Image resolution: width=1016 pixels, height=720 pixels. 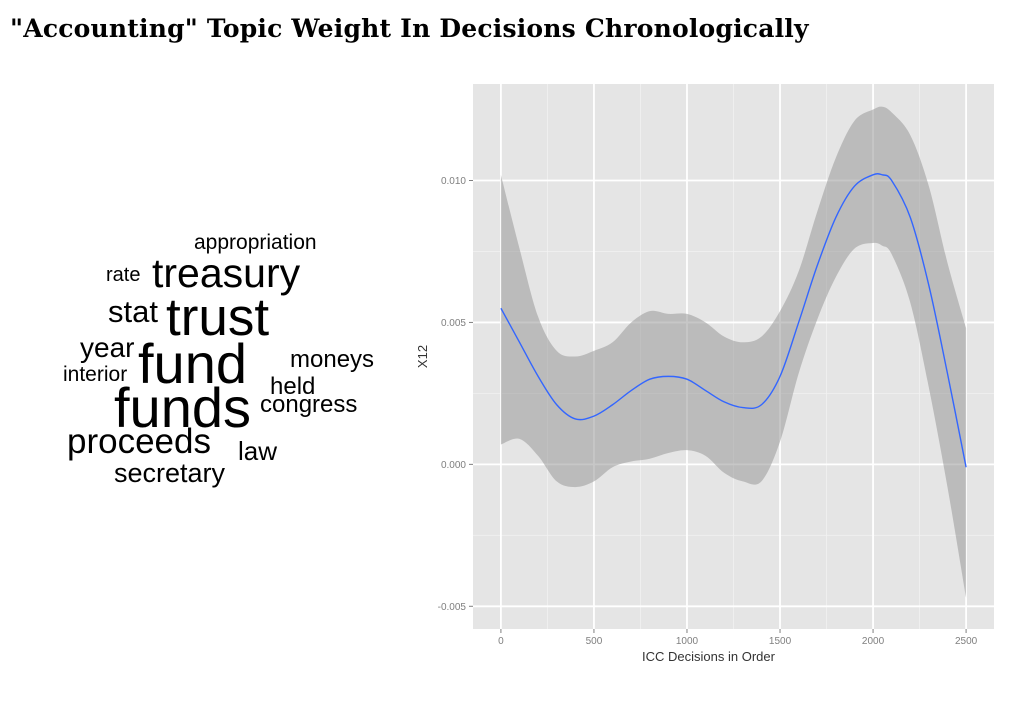 What do you see at coordinates (501, 641) in the screenshot?
I see `x-tick-label: 0` at bounding box center [501, 641].